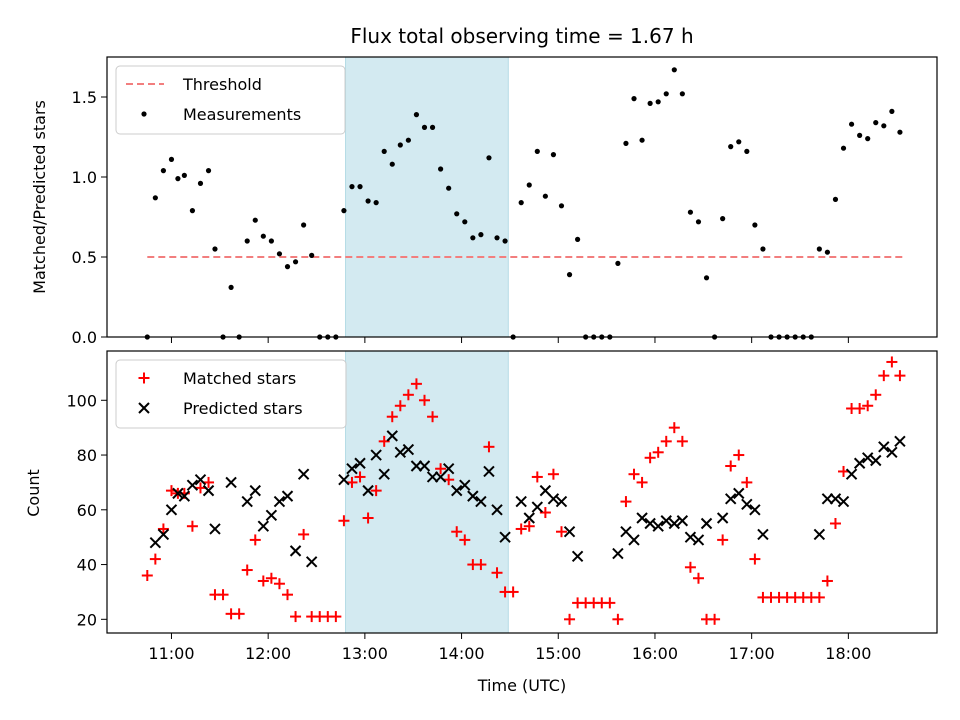  Describe the element at coordinates (365, 653) in the screenshot. I see `x-tick-label: 13:00` at that location.